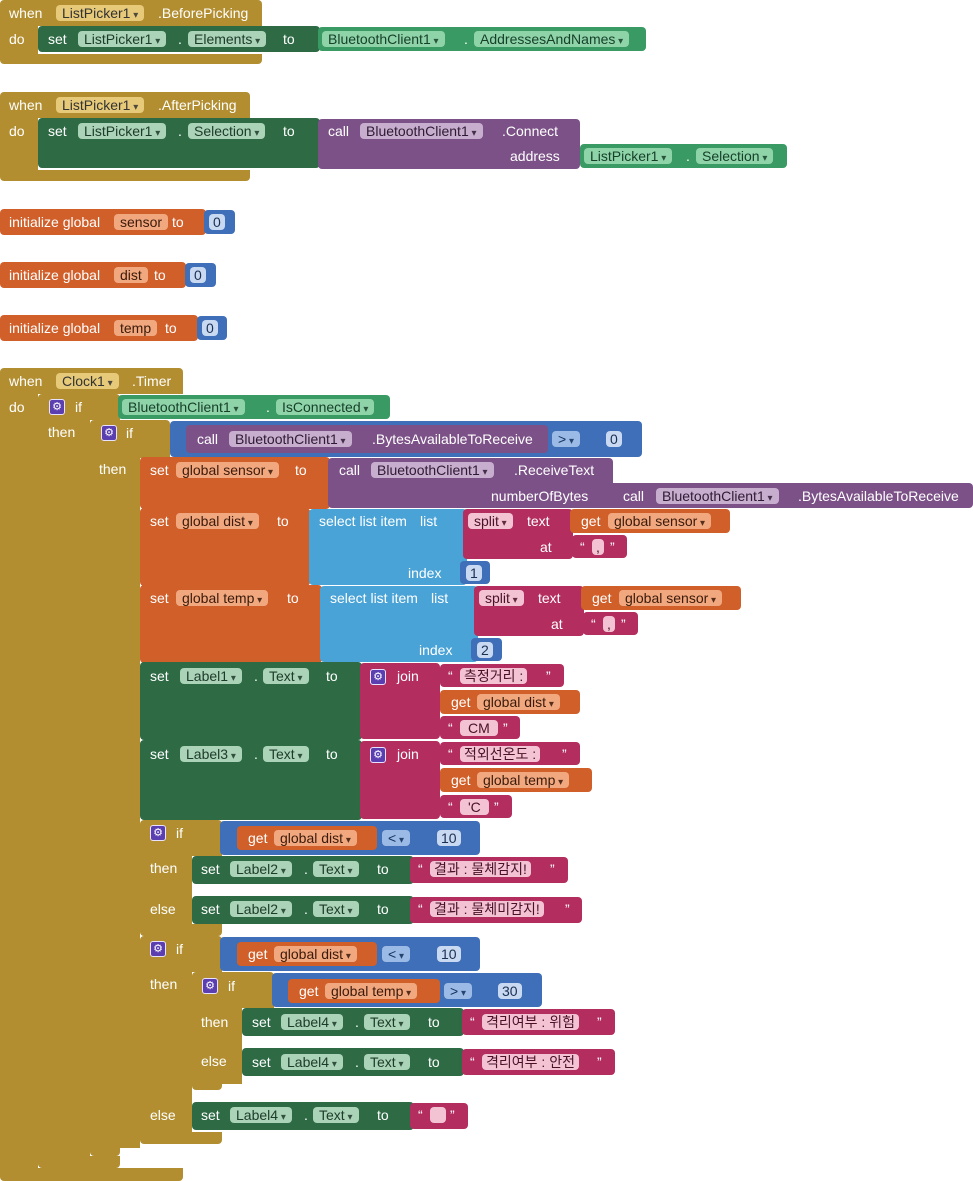 The image size is (973, 1181). Describe the element at coordinates (474, 807) in the screenshot. I see `text-value: 'C` at that location.